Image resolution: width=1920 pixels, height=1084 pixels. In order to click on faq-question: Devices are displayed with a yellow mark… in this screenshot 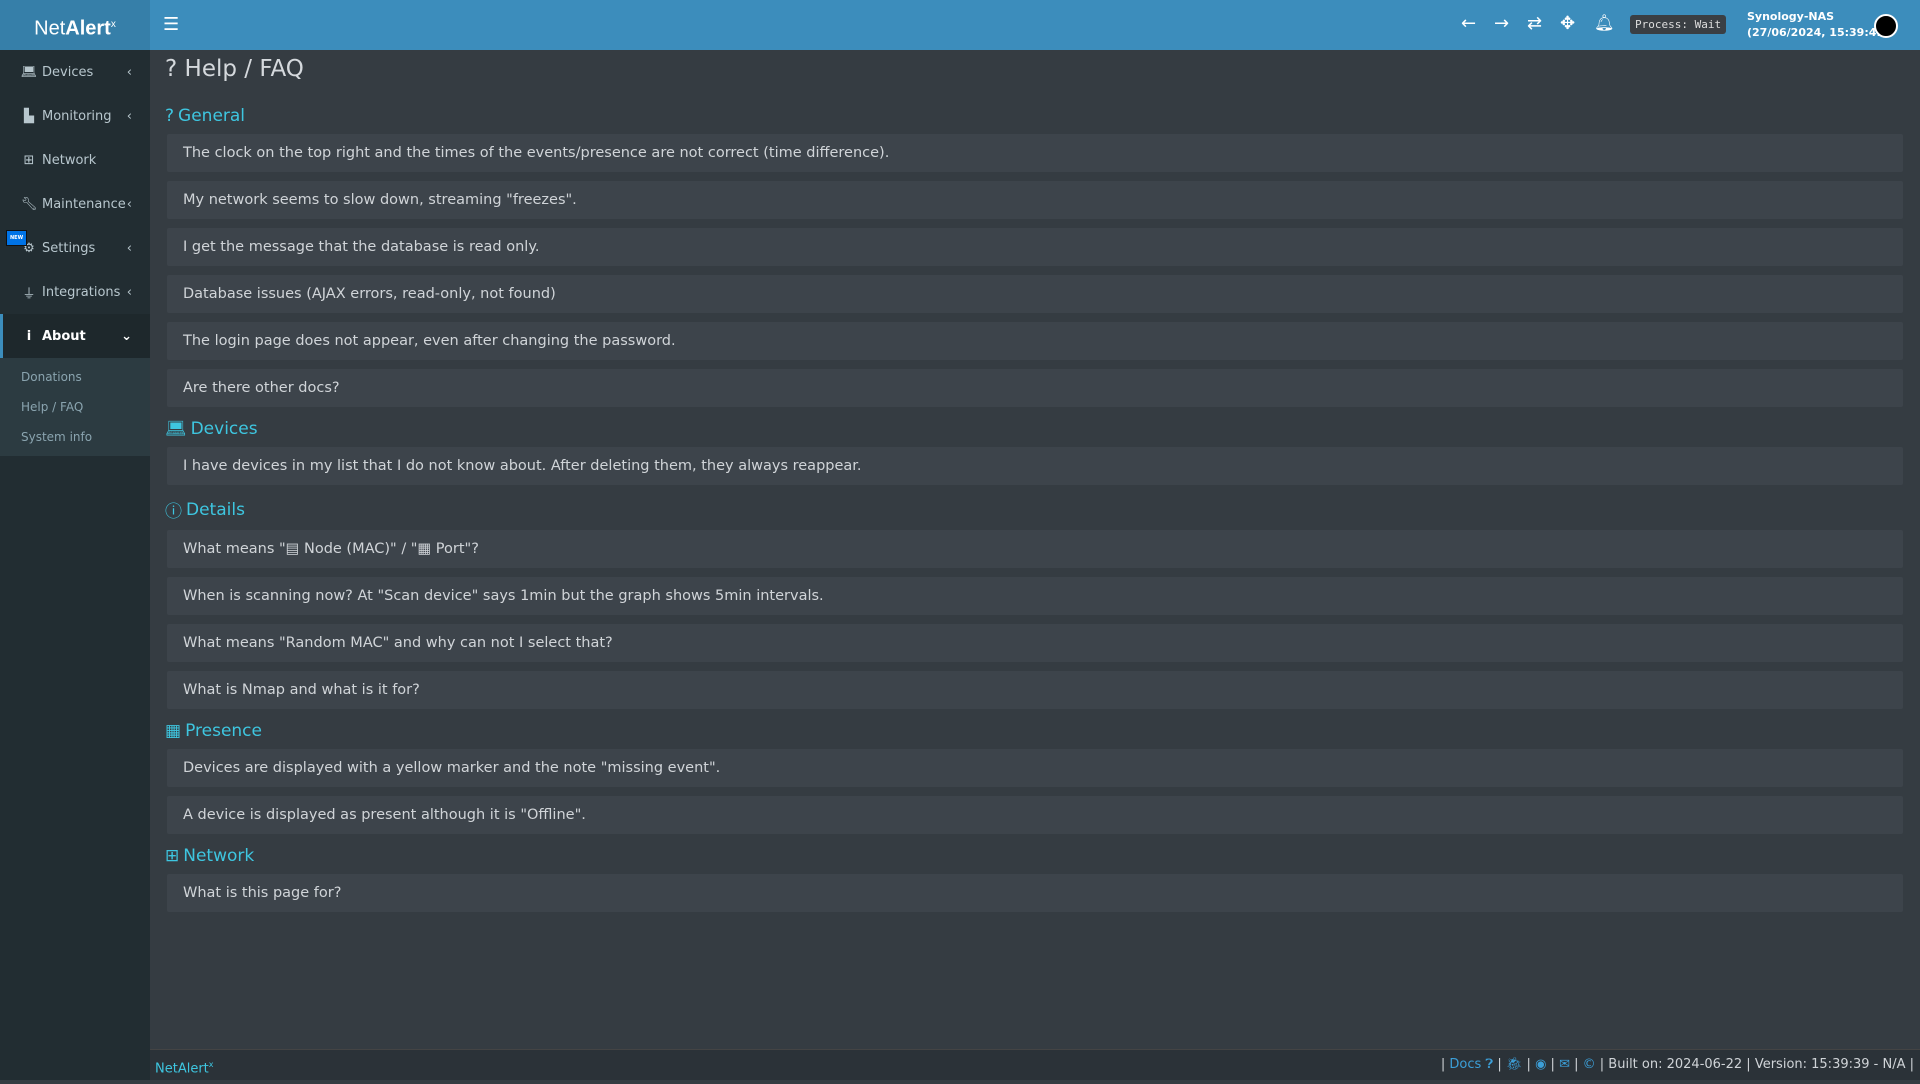, I will do `click(1035, 768)`.